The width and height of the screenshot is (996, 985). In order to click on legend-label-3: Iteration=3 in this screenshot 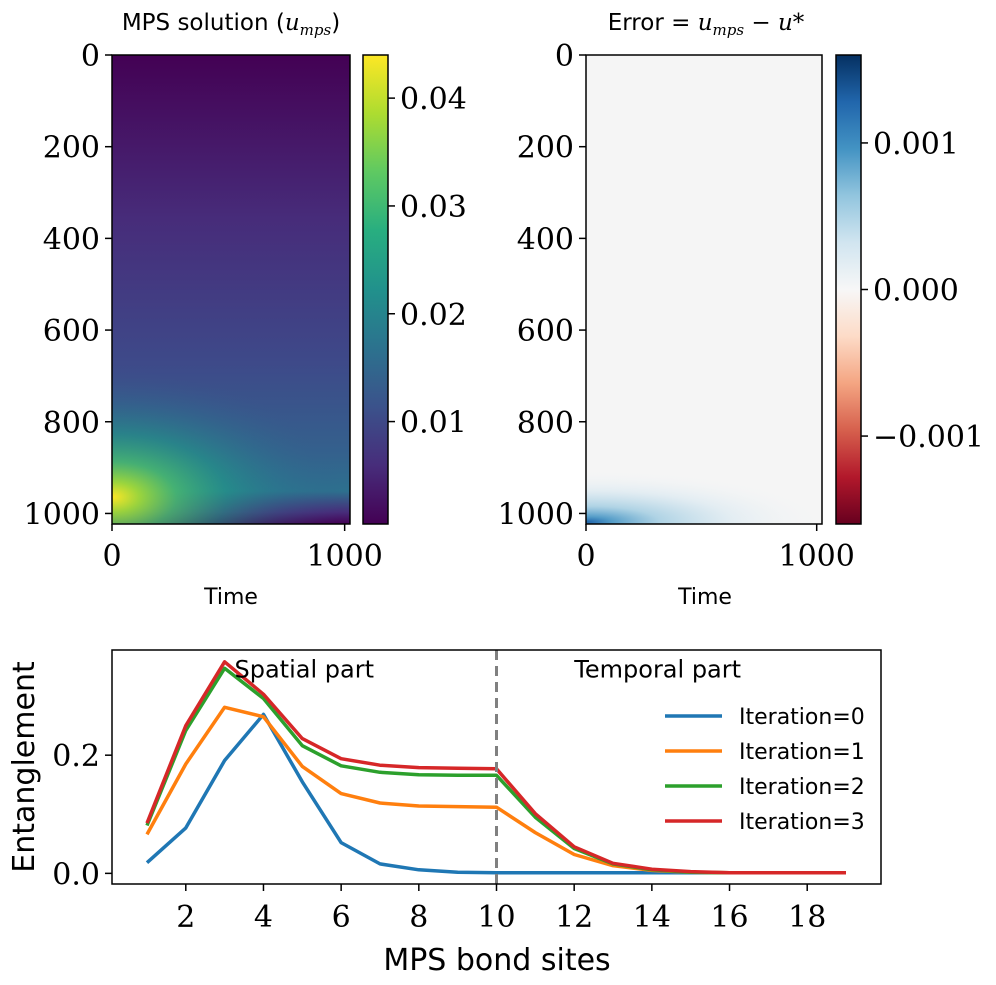, I will do `click(802, 822)`.